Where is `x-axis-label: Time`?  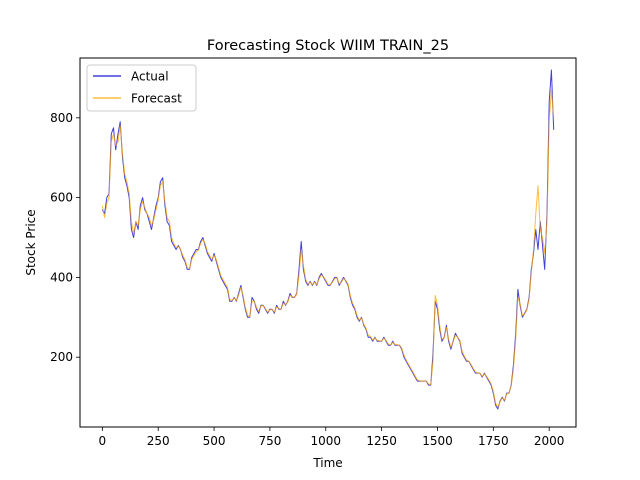
x-axis-label: Time is located at coordinates (327, 463).